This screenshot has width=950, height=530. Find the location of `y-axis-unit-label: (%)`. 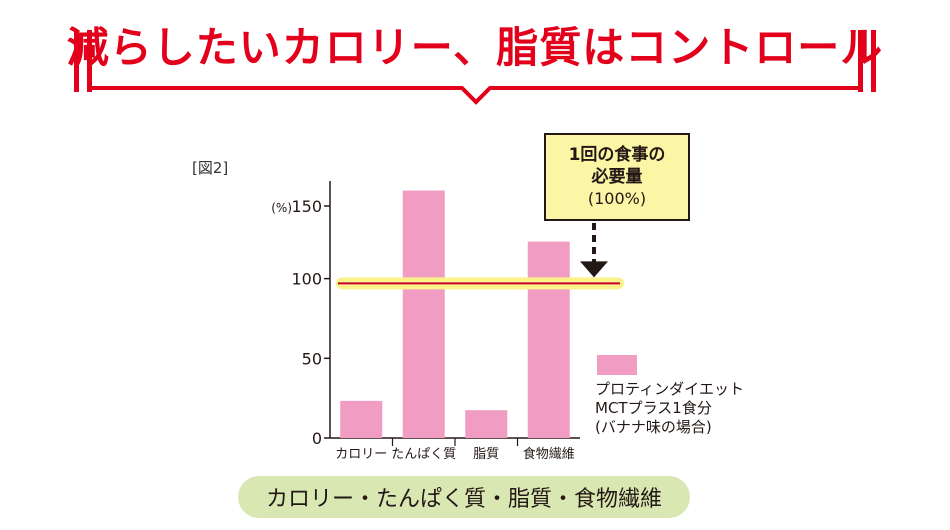

y-axis-unit-label: (%) is located at coordinates (281, 208).